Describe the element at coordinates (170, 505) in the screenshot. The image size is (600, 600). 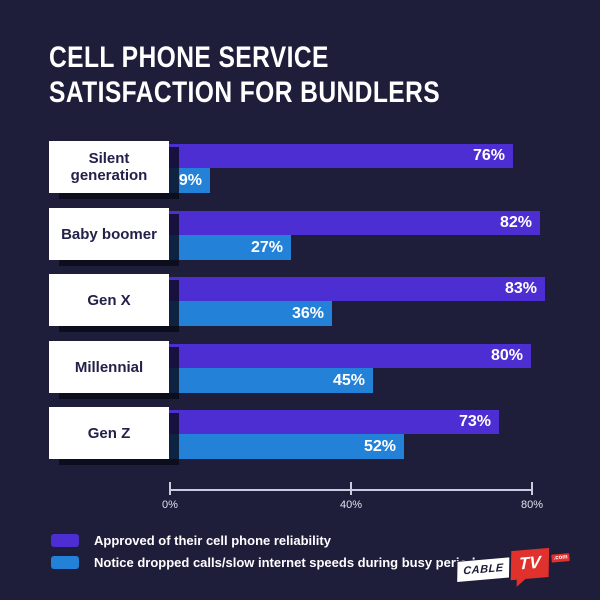
I see `x-axis-tick-label: 0%` at that location.